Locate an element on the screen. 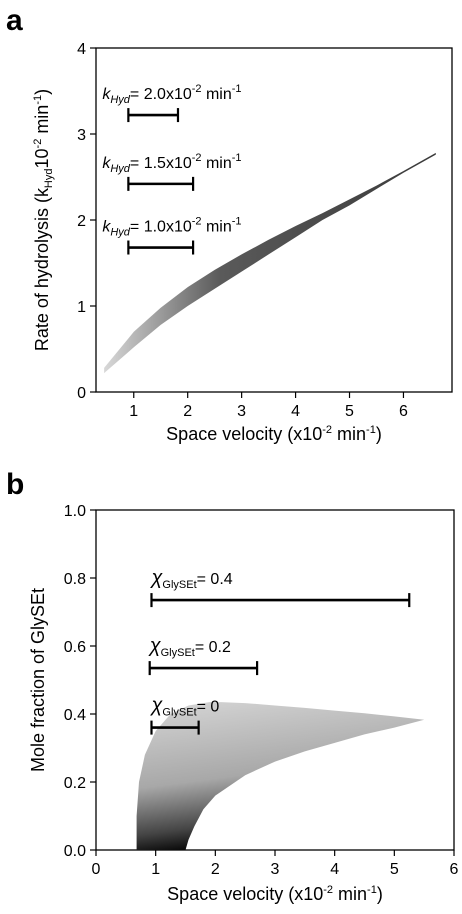 The image size is (462, 914). panel-a-x-tick-label: 2 is located at coordinates (187, 411).